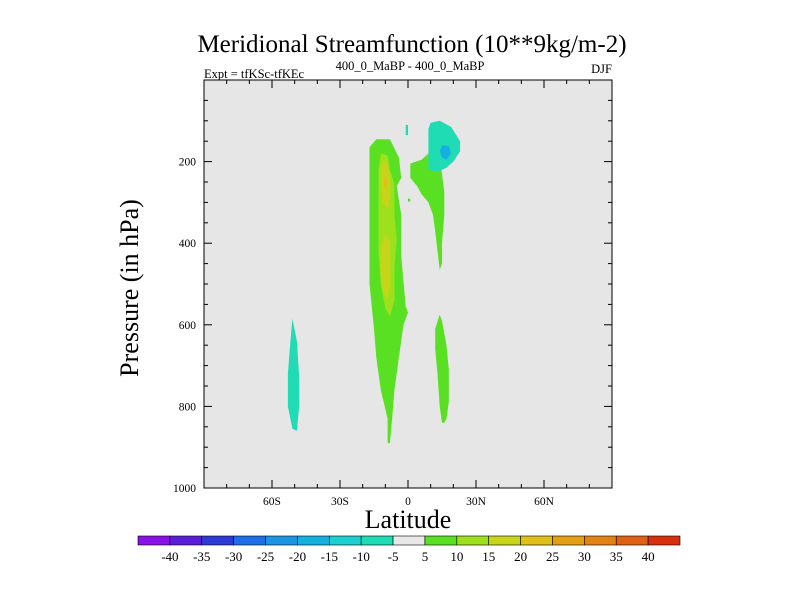 This screenshot has width=800, height=600. Describe the element at coordinates (409, 549) in the screenshot. I see `colorbar: -40 -35 -30 -25 -20 -15 -10 -5 5 10 15 20 25 30 35 40` at that location.